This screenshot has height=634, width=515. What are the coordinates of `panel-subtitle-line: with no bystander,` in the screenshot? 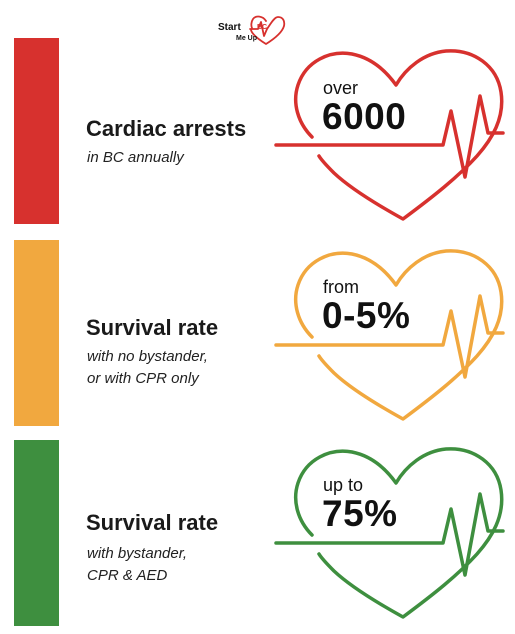 It's located at (147, 356).